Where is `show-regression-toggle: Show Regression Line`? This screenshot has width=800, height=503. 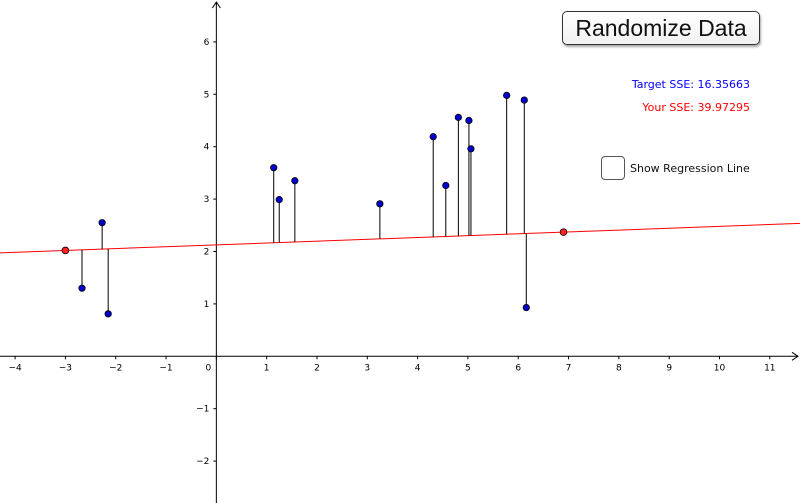 show-regression-toggle: Show Regression Line is located at coordinates (675, 168).